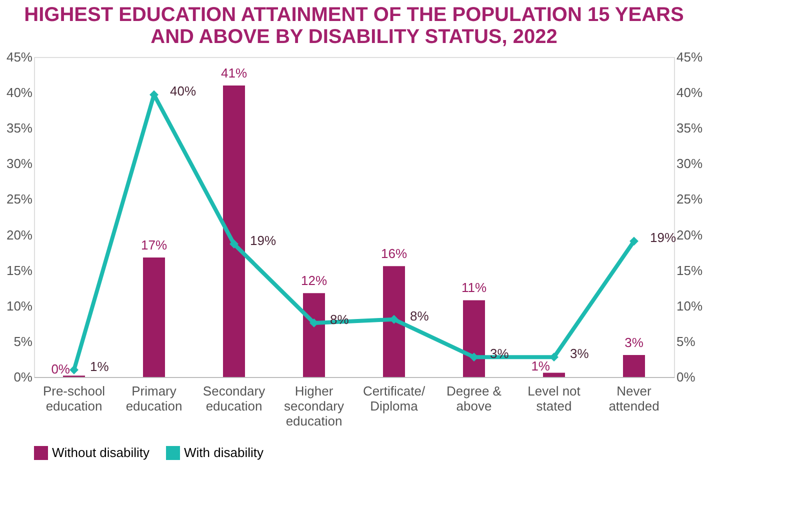  What do you see at coordinates (23, 341) in the screenshot?
I see `y-tick-label: 5%` at bounding box center [23, 341].